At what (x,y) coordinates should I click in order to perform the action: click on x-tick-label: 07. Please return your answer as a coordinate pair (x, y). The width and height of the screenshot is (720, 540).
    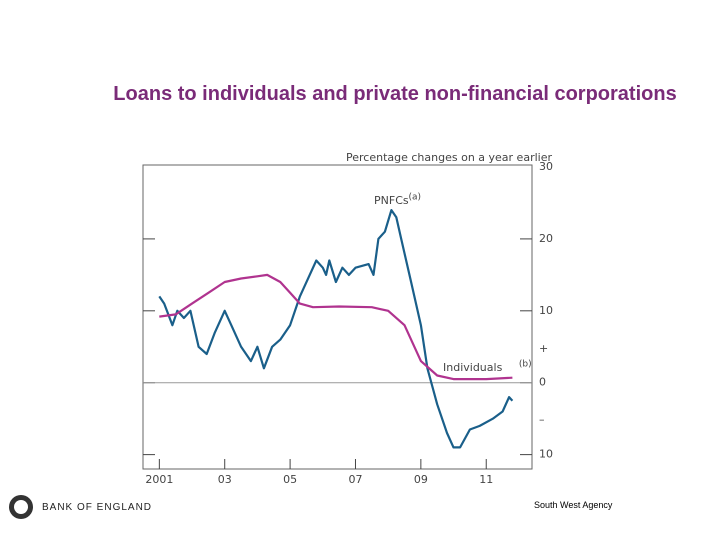
    Looking at the image, I should click on (355, 479).